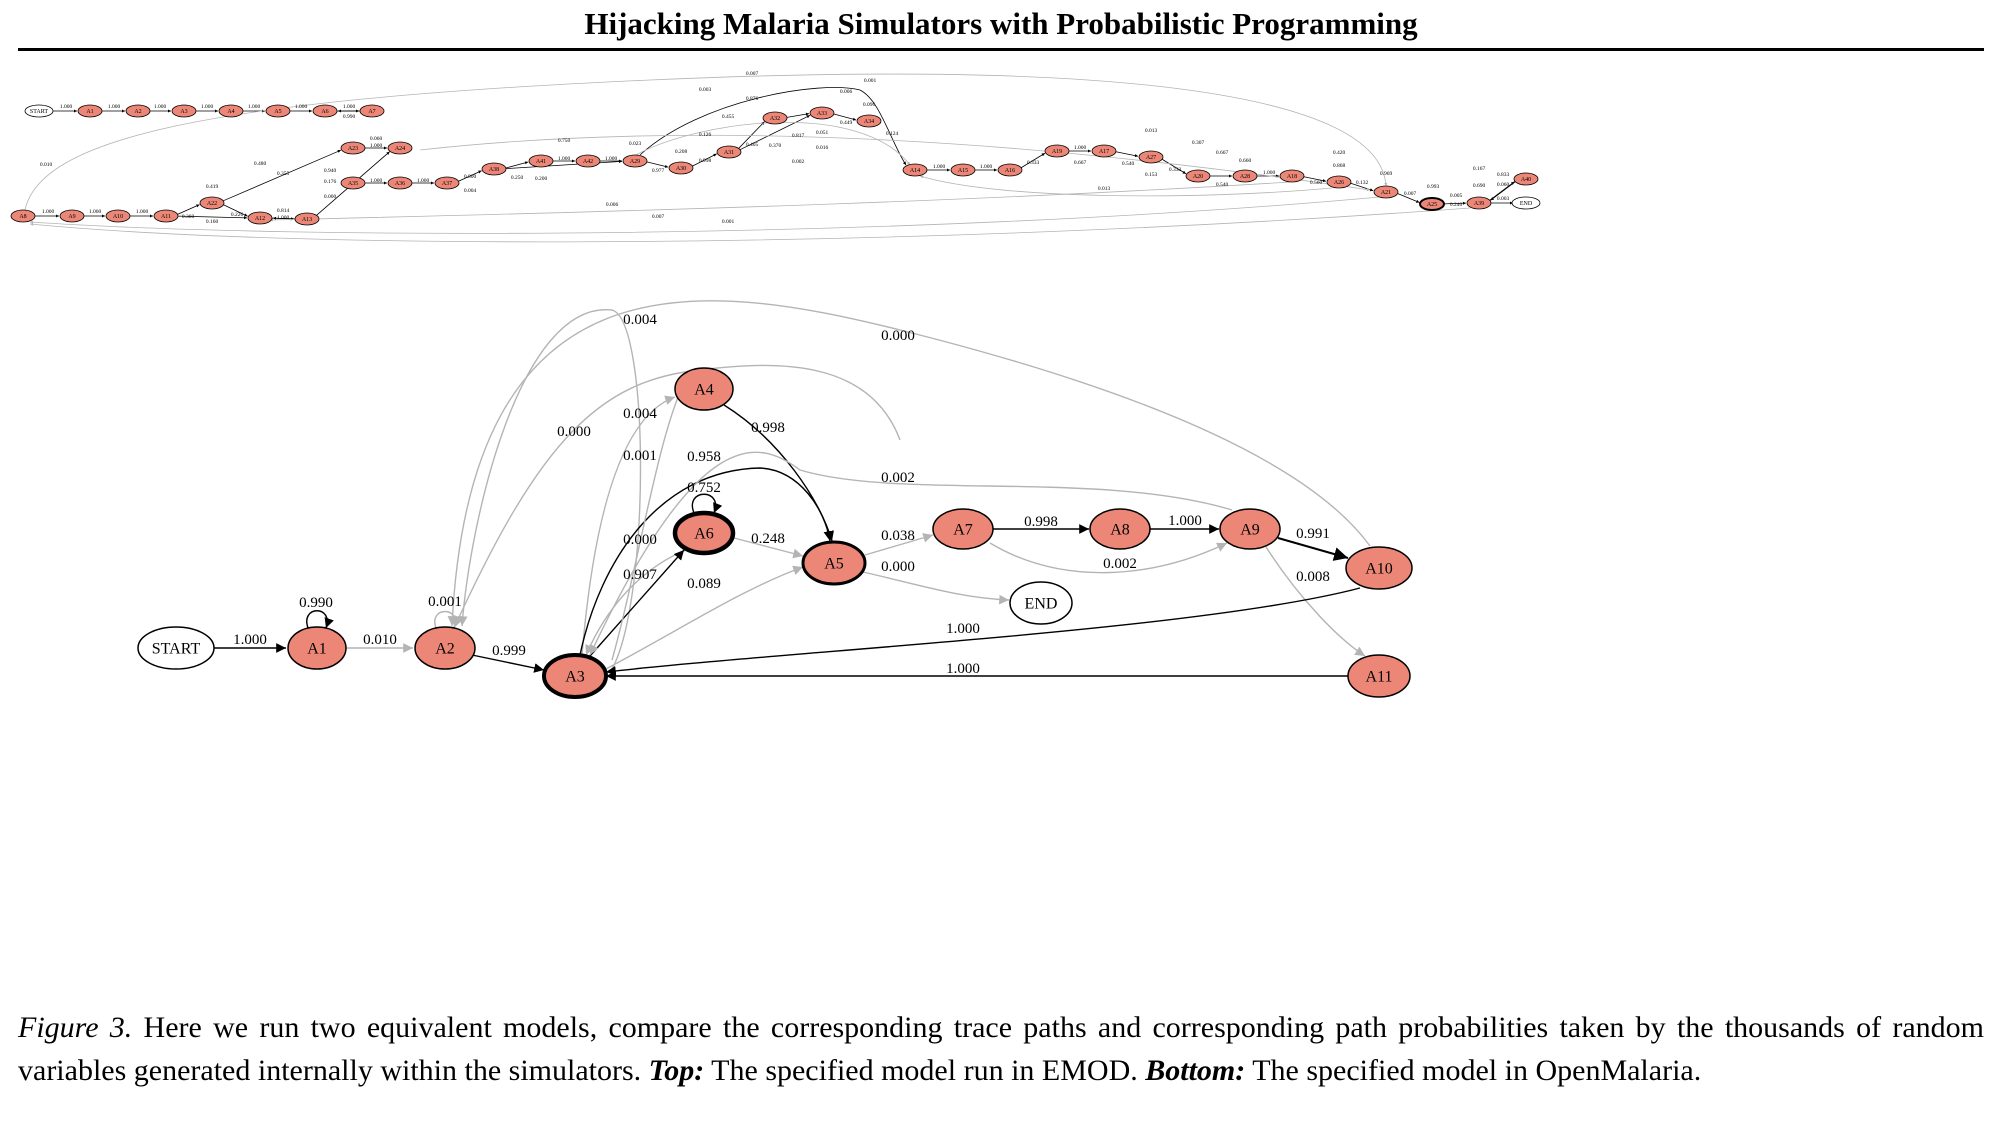  I want to click on node-label-a5: A5, so click(834, 564).